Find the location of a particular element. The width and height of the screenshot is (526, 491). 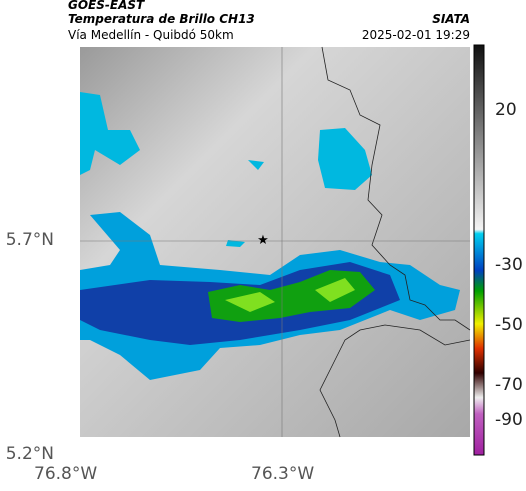

lon-label: 76.3°W is located at coordinates (283, 474).